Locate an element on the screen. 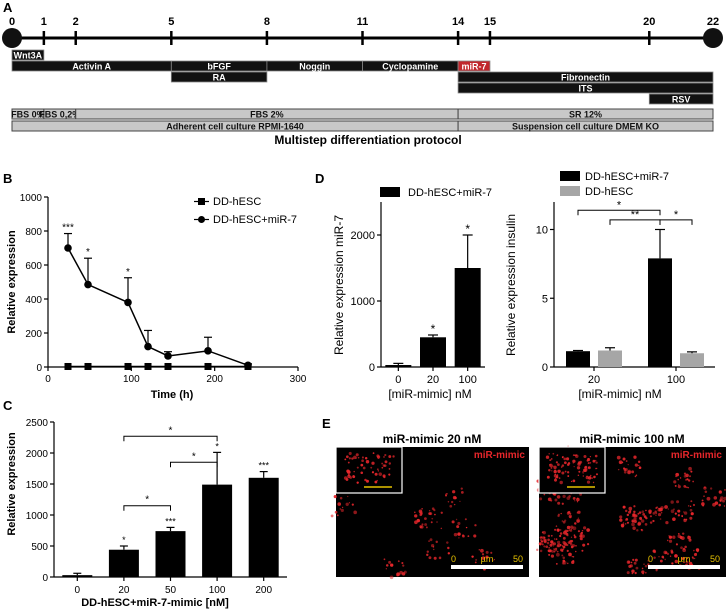 Image resolution: width=726 pixels, height=609 pixels. data-point-square is located at coordinates (208, 366).